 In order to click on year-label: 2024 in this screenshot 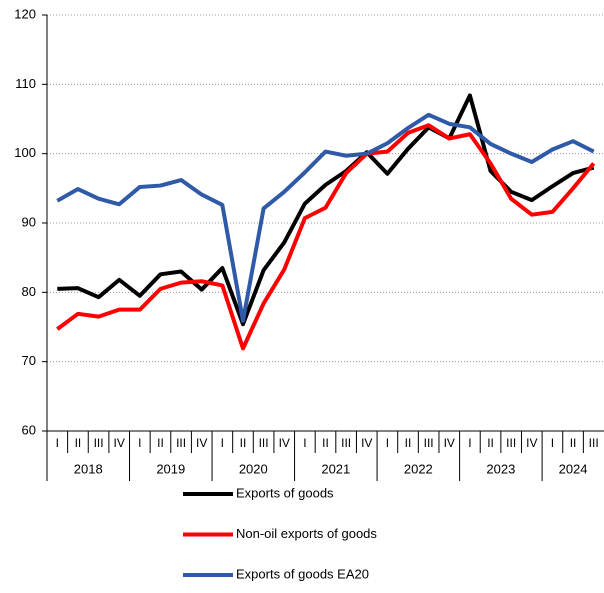, I will do `click(573, 468)`.